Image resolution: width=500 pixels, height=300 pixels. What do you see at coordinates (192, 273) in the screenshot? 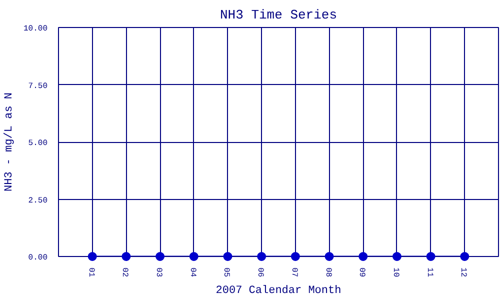
I see `x-tick-label: 04` at bounding box center [192, 273].